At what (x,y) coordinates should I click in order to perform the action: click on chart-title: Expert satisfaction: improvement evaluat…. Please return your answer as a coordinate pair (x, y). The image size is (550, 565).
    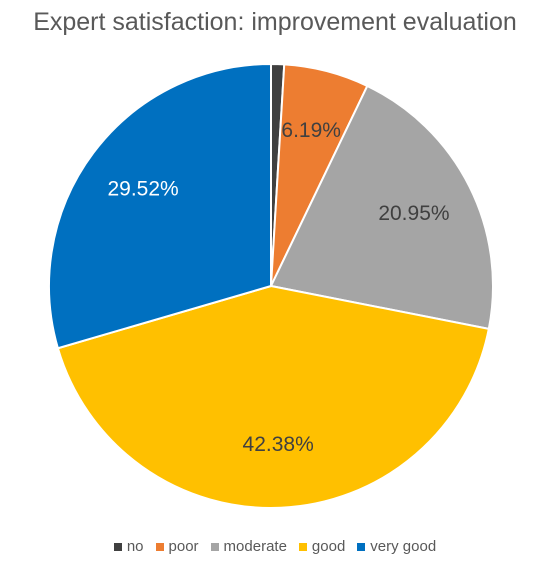
    Looking at the image, I should click on (275, 22).